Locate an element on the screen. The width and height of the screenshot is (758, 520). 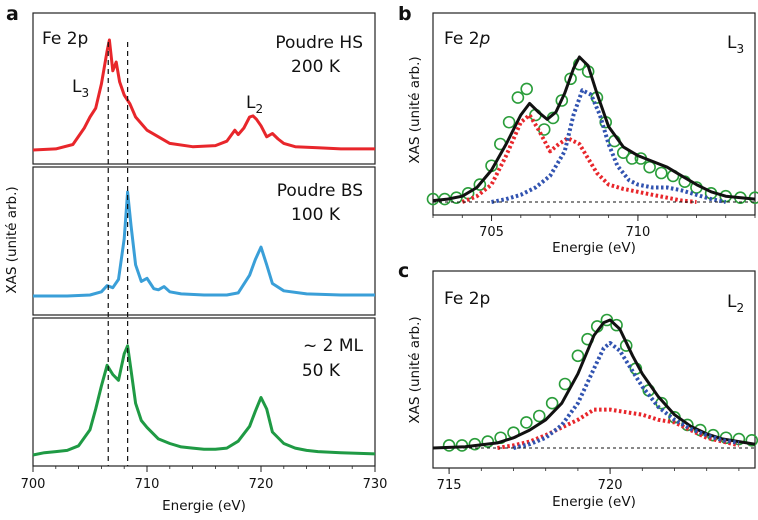
panel-a-subplot-bs: Poudre BS 100 K is located at coordinates (204, 241).